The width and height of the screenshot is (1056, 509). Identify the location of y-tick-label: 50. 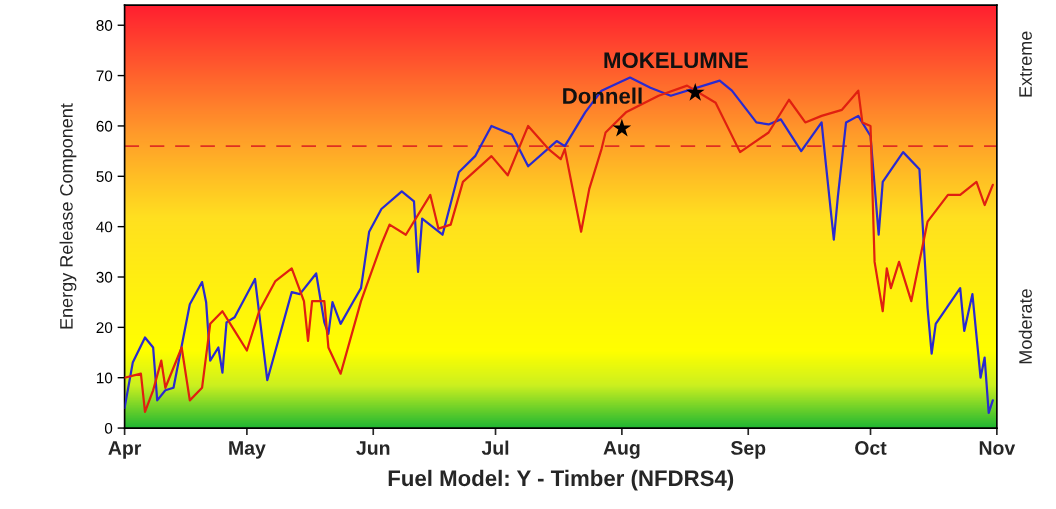
(104, 176).